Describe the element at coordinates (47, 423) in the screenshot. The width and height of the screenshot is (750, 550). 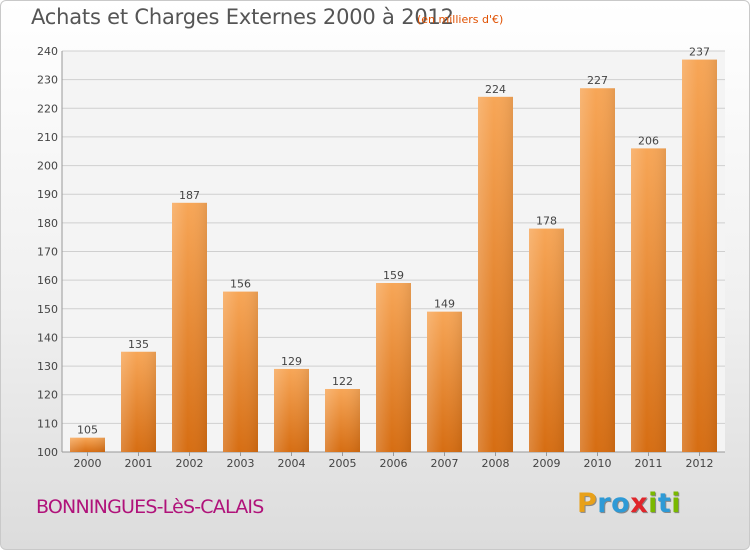
I see `y-tick-label: 110` at that location.